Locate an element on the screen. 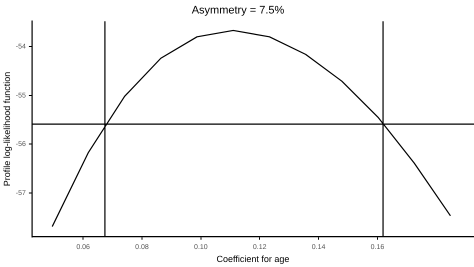 The image size is (474, 267). chart-title: Asymmetry = 7.5% is located at coordinates (238, 10).